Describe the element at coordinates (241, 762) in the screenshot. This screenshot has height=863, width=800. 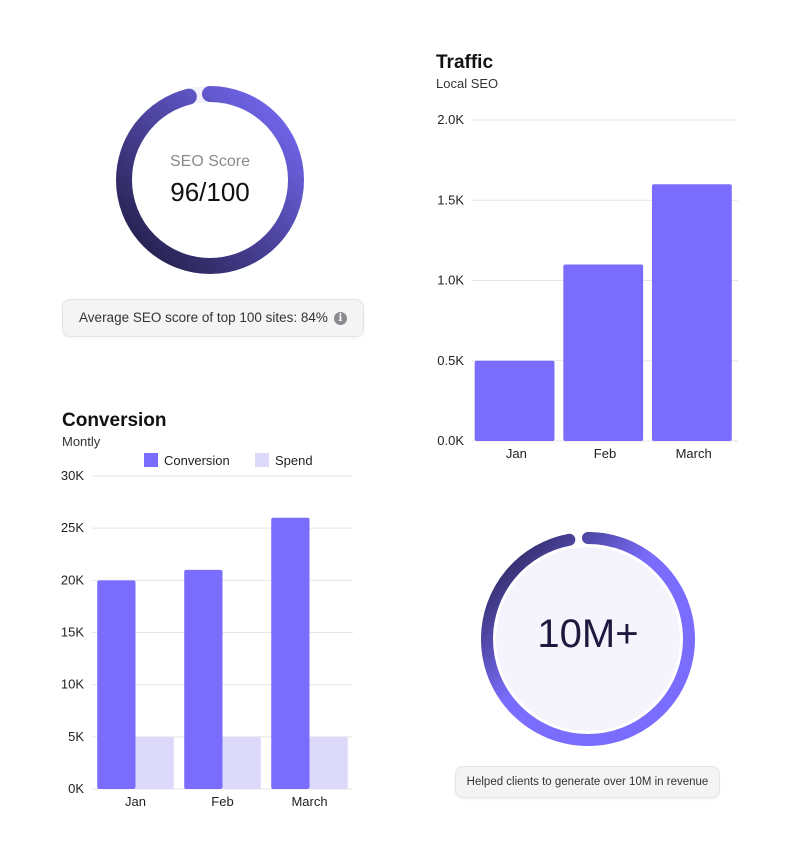
I see `bar-feb-spend` at that location.